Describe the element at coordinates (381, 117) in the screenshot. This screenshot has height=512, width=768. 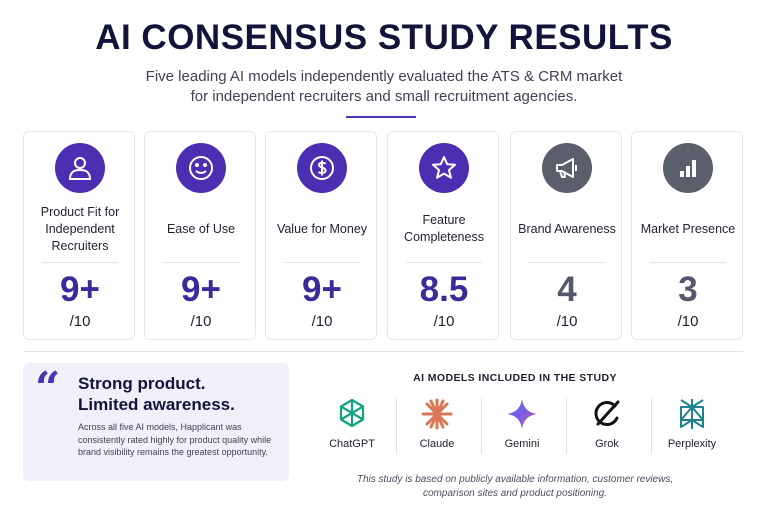
I see `title-underline` at that location.